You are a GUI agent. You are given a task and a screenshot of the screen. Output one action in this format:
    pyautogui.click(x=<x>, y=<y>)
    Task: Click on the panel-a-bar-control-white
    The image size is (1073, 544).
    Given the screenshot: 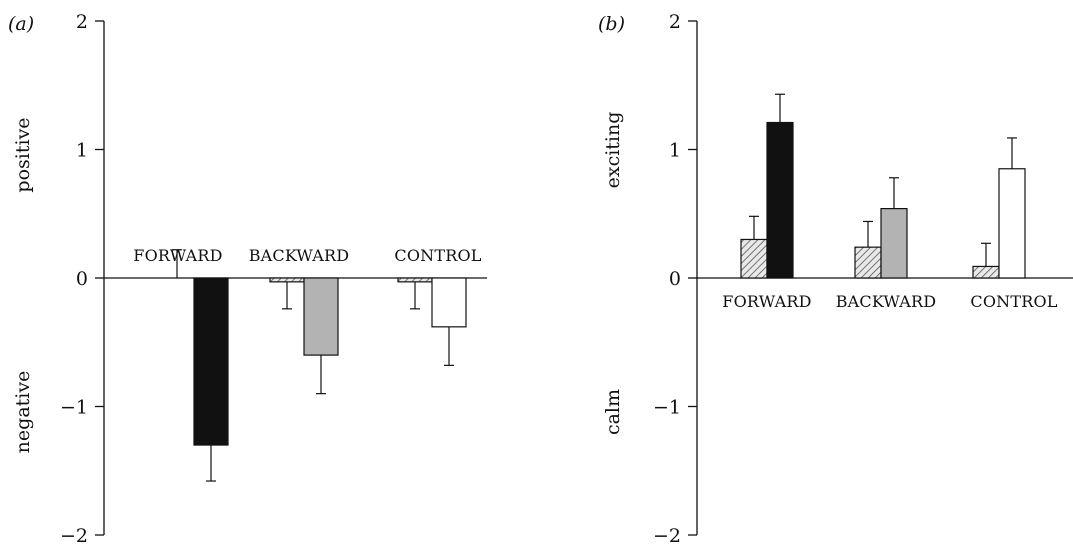 What is the action you would take?
    pyautogui.click(x=449, y=302)
    